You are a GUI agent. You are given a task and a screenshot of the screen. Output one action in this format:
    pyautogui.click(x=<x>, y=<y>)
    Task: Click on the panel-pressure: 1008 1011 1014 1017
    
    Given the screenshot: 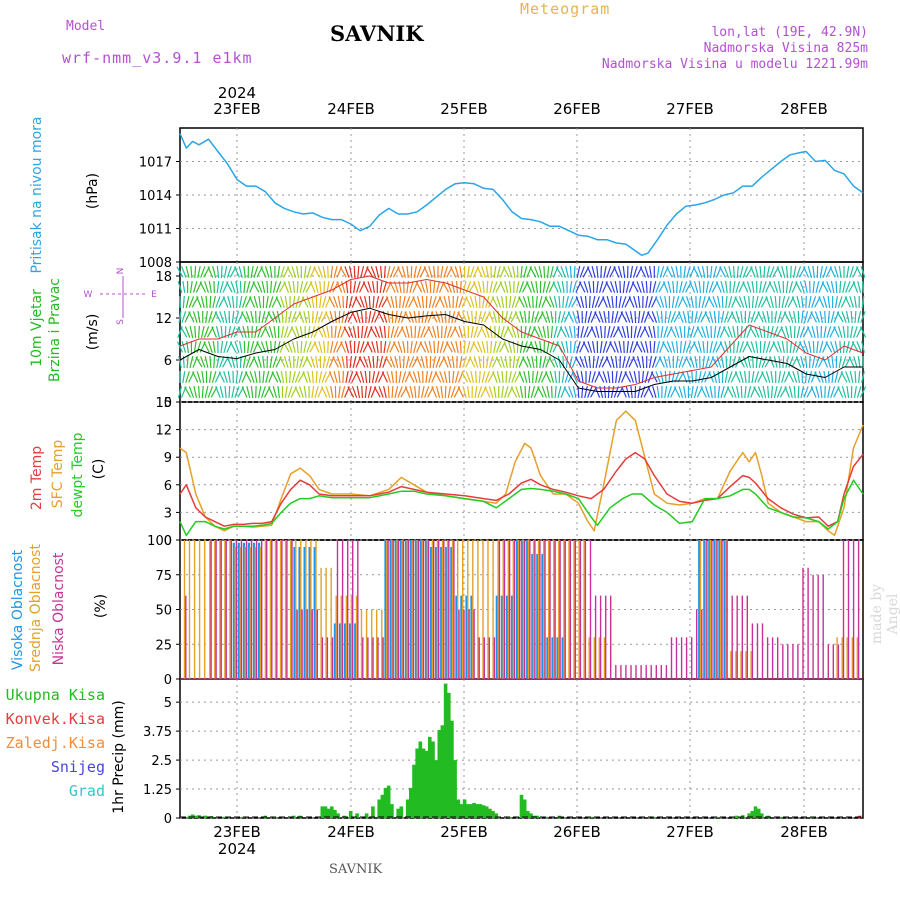 What is the action you would take?
    pyautogui.click(x=501, y=199)
    